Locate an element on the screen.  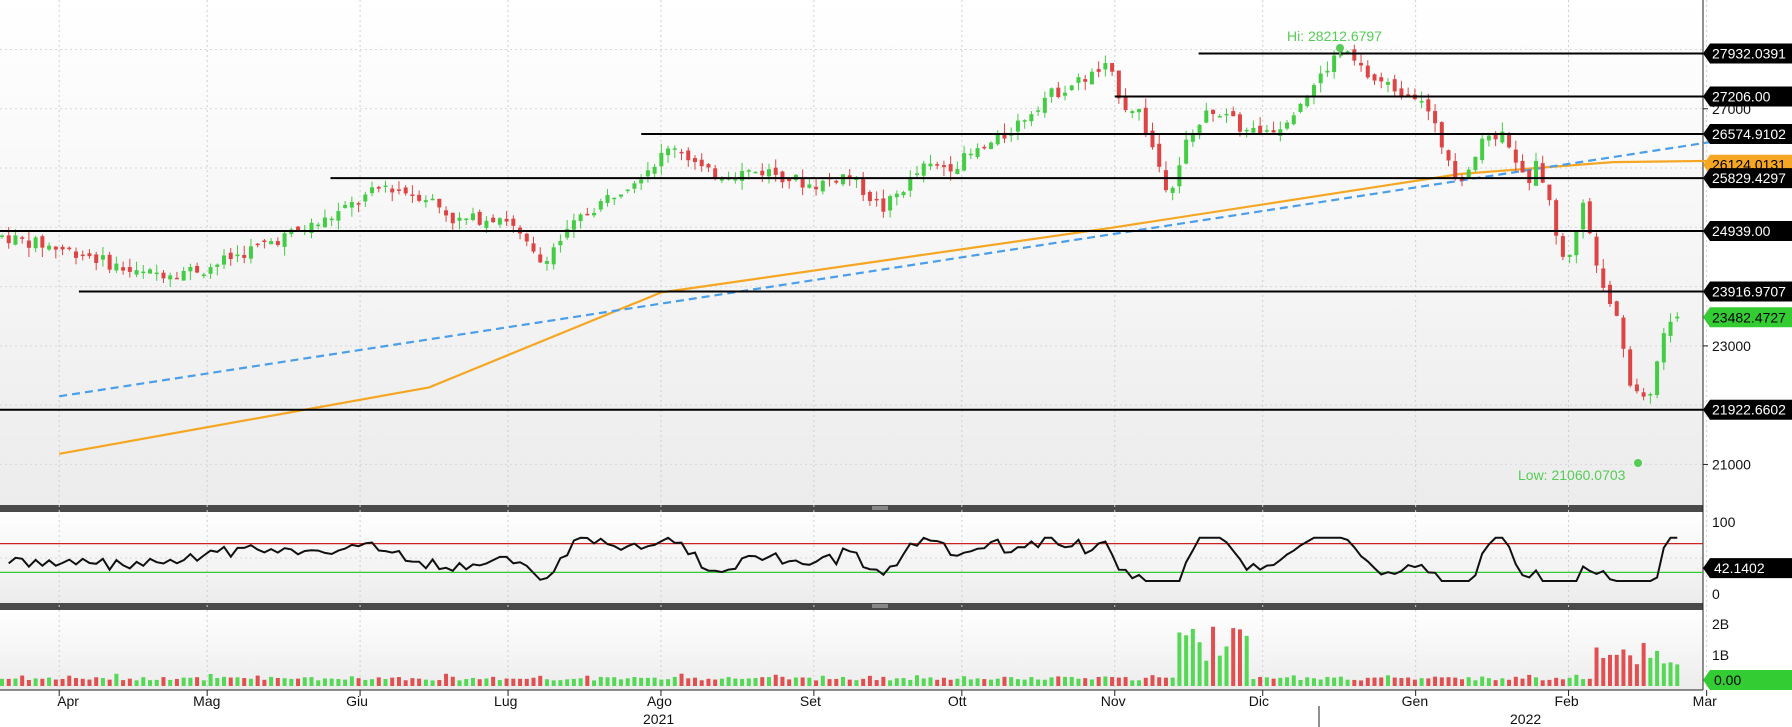
month-label: Feb is located at coordinates (1567, 701).